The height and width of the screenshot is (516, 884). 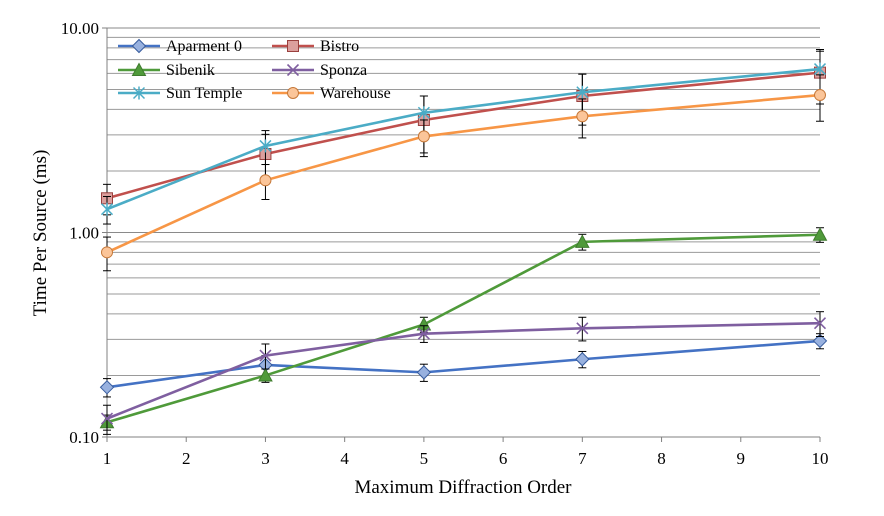 I want to click on legend-item: Sponza, so click(x=319, y=70).